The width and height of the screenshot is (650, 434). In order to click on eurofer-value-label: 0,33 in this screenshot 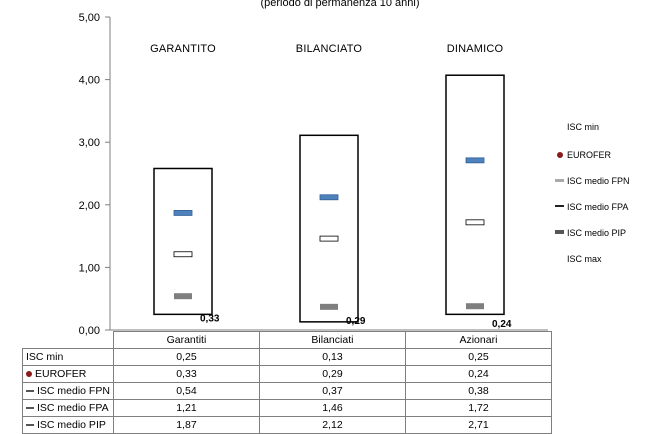, I will do `click(210, 318)`.